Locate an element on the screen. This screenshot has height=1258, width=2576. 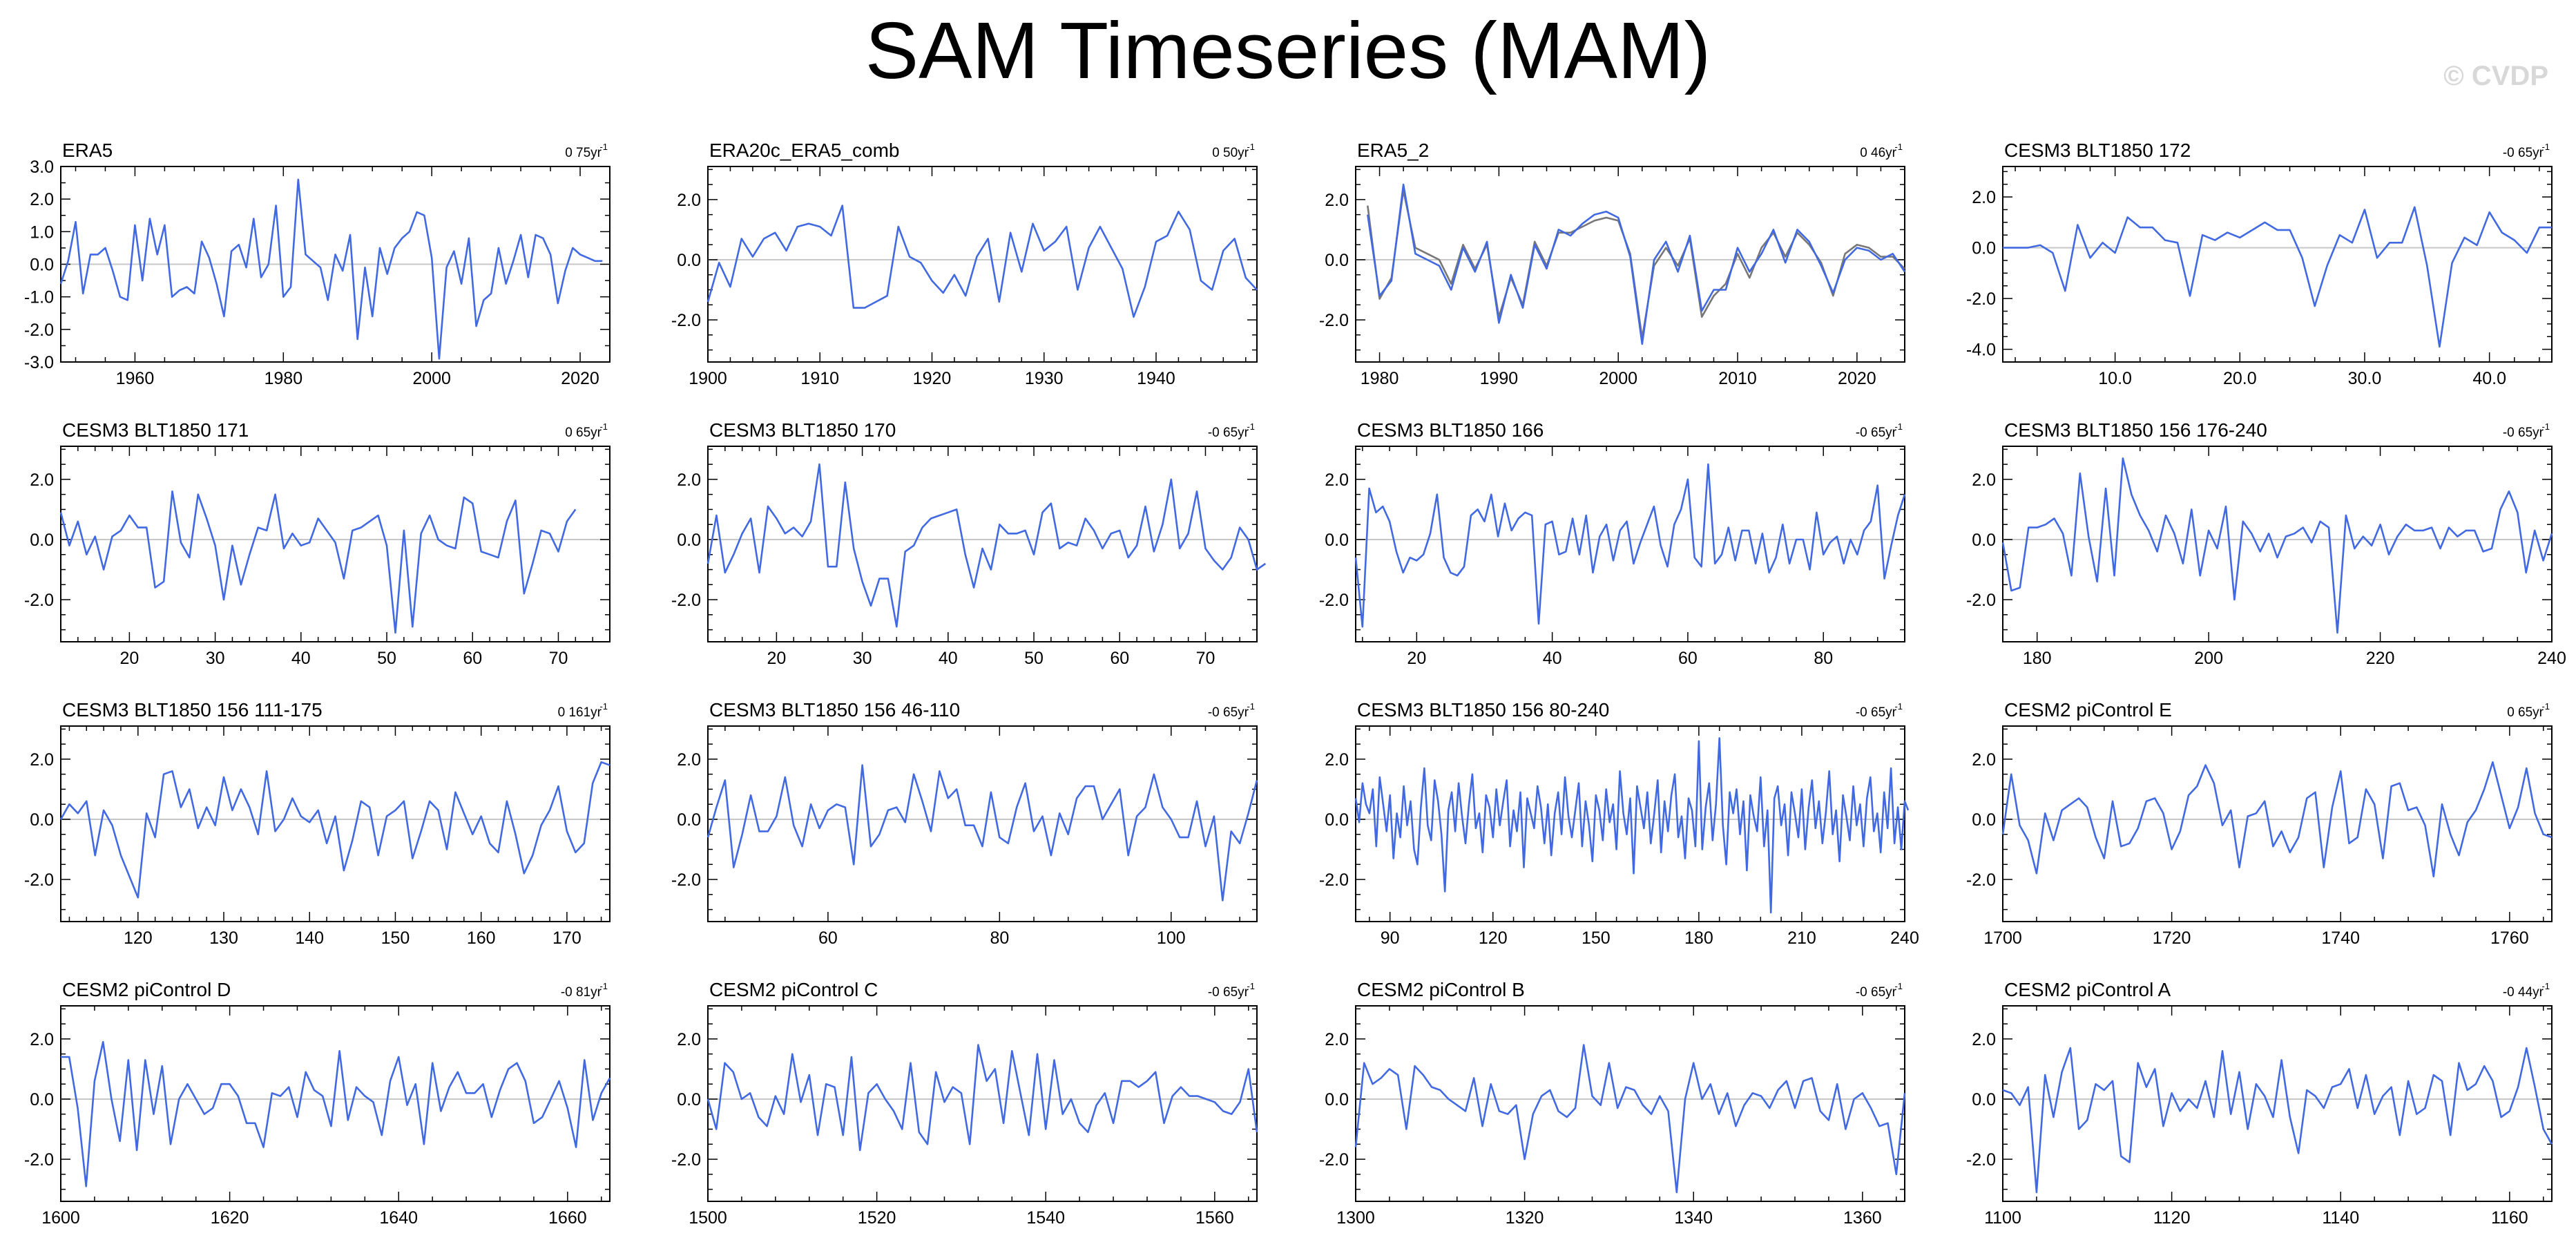
y-tick-label: 1.0 is located at coordinates (42, 232).